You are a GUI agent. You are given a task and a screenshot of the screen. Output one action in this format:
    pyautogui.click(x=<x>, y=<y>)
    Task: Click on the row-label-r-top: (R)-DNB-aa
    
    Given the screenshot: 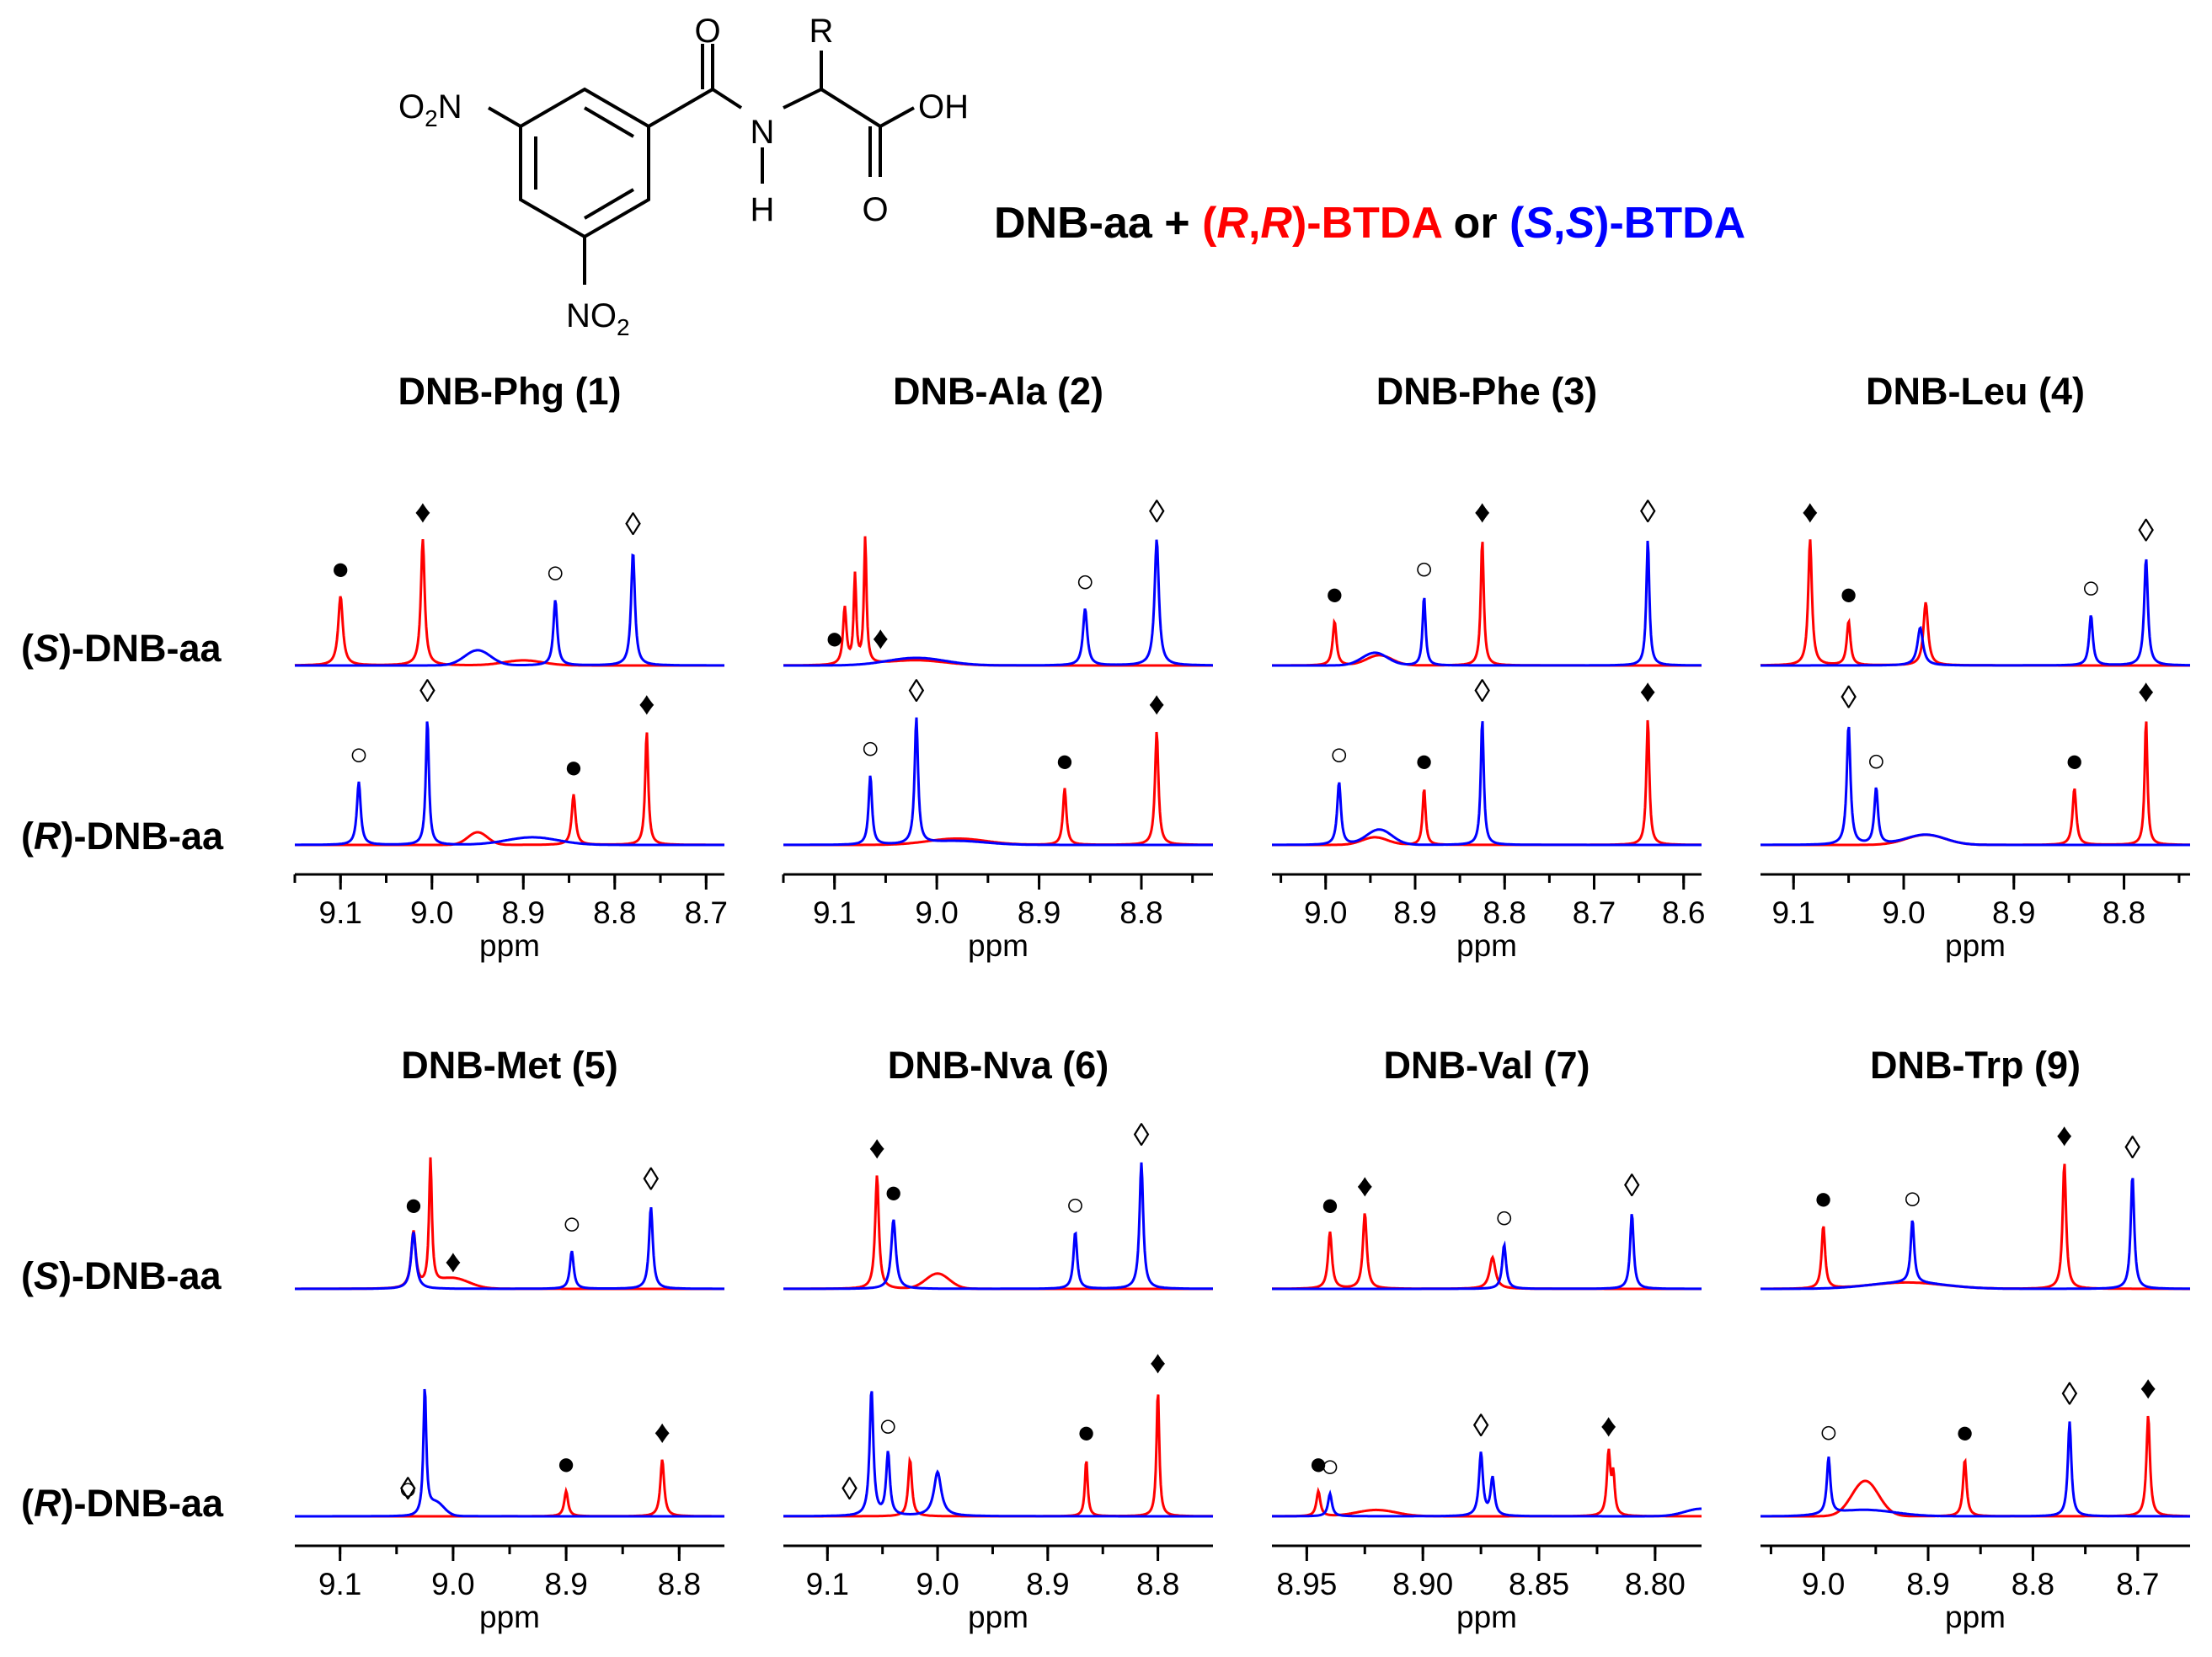 What is the action you would take?
    pyautogui.click(x=122, y=837)
    